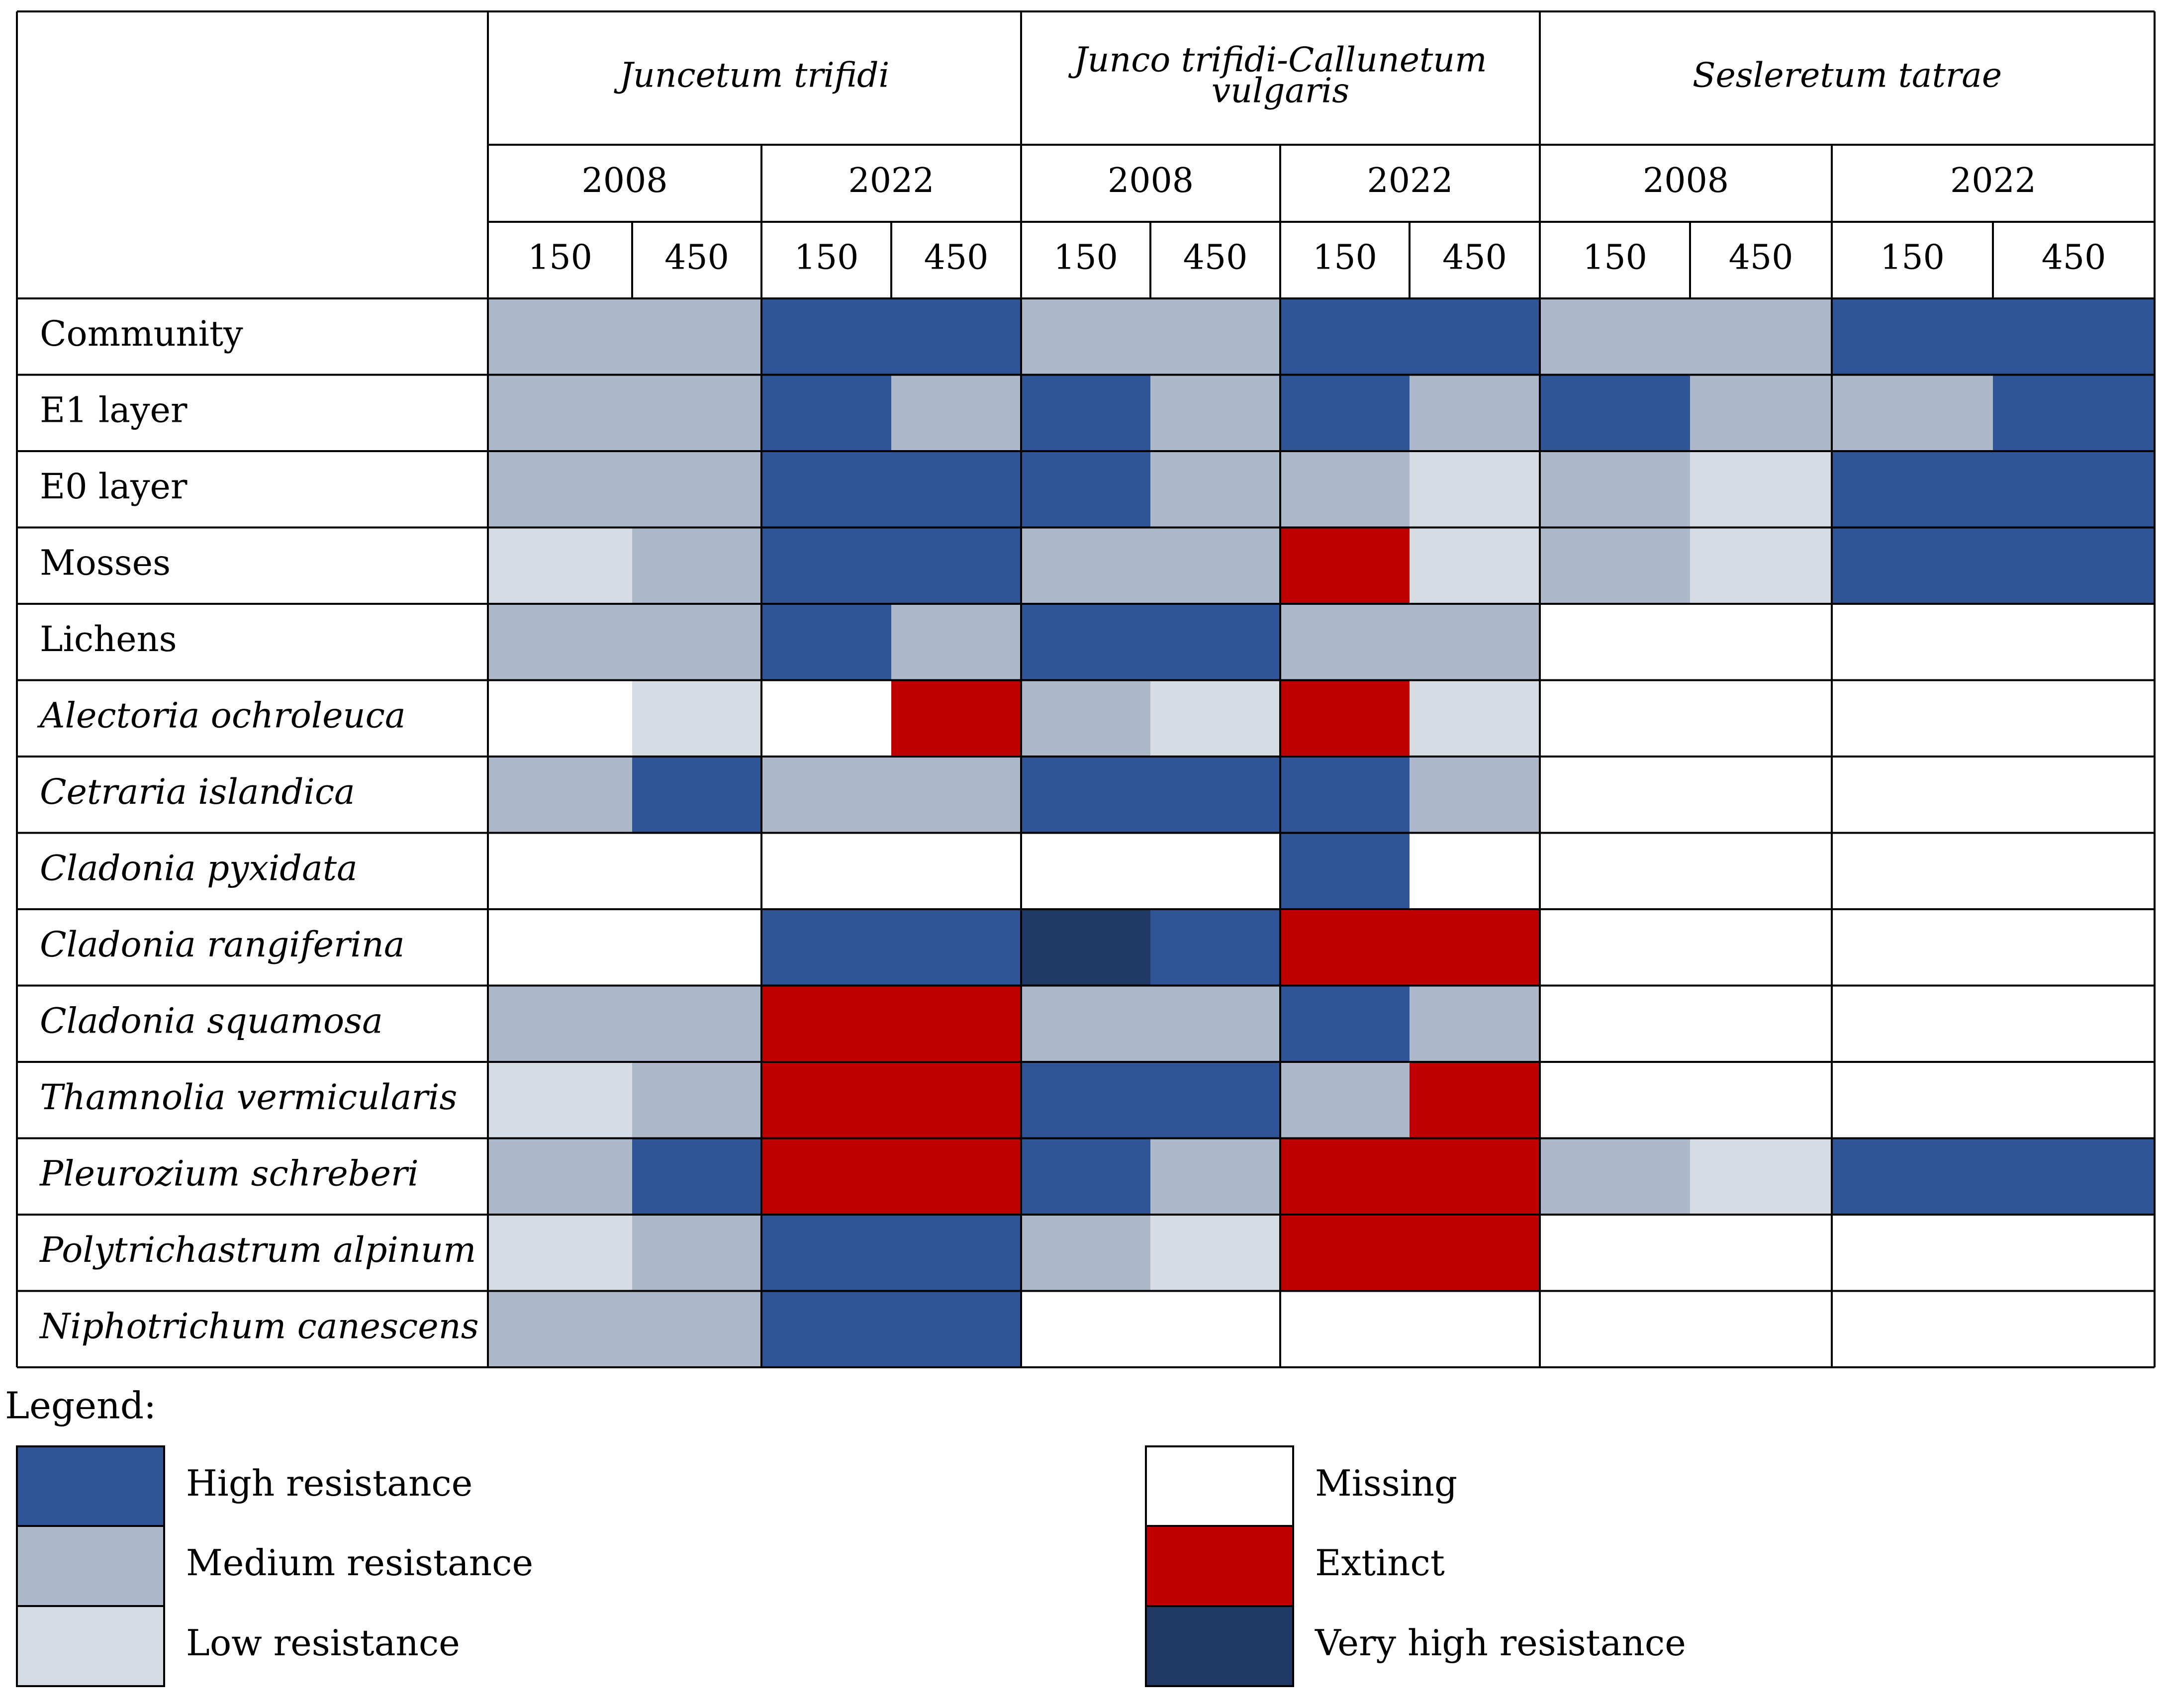  What do you see at coordinates (1219, 1566) in the screenshot?
I see `legend-swatch-extinct` at bounding box center [1219, 1566].